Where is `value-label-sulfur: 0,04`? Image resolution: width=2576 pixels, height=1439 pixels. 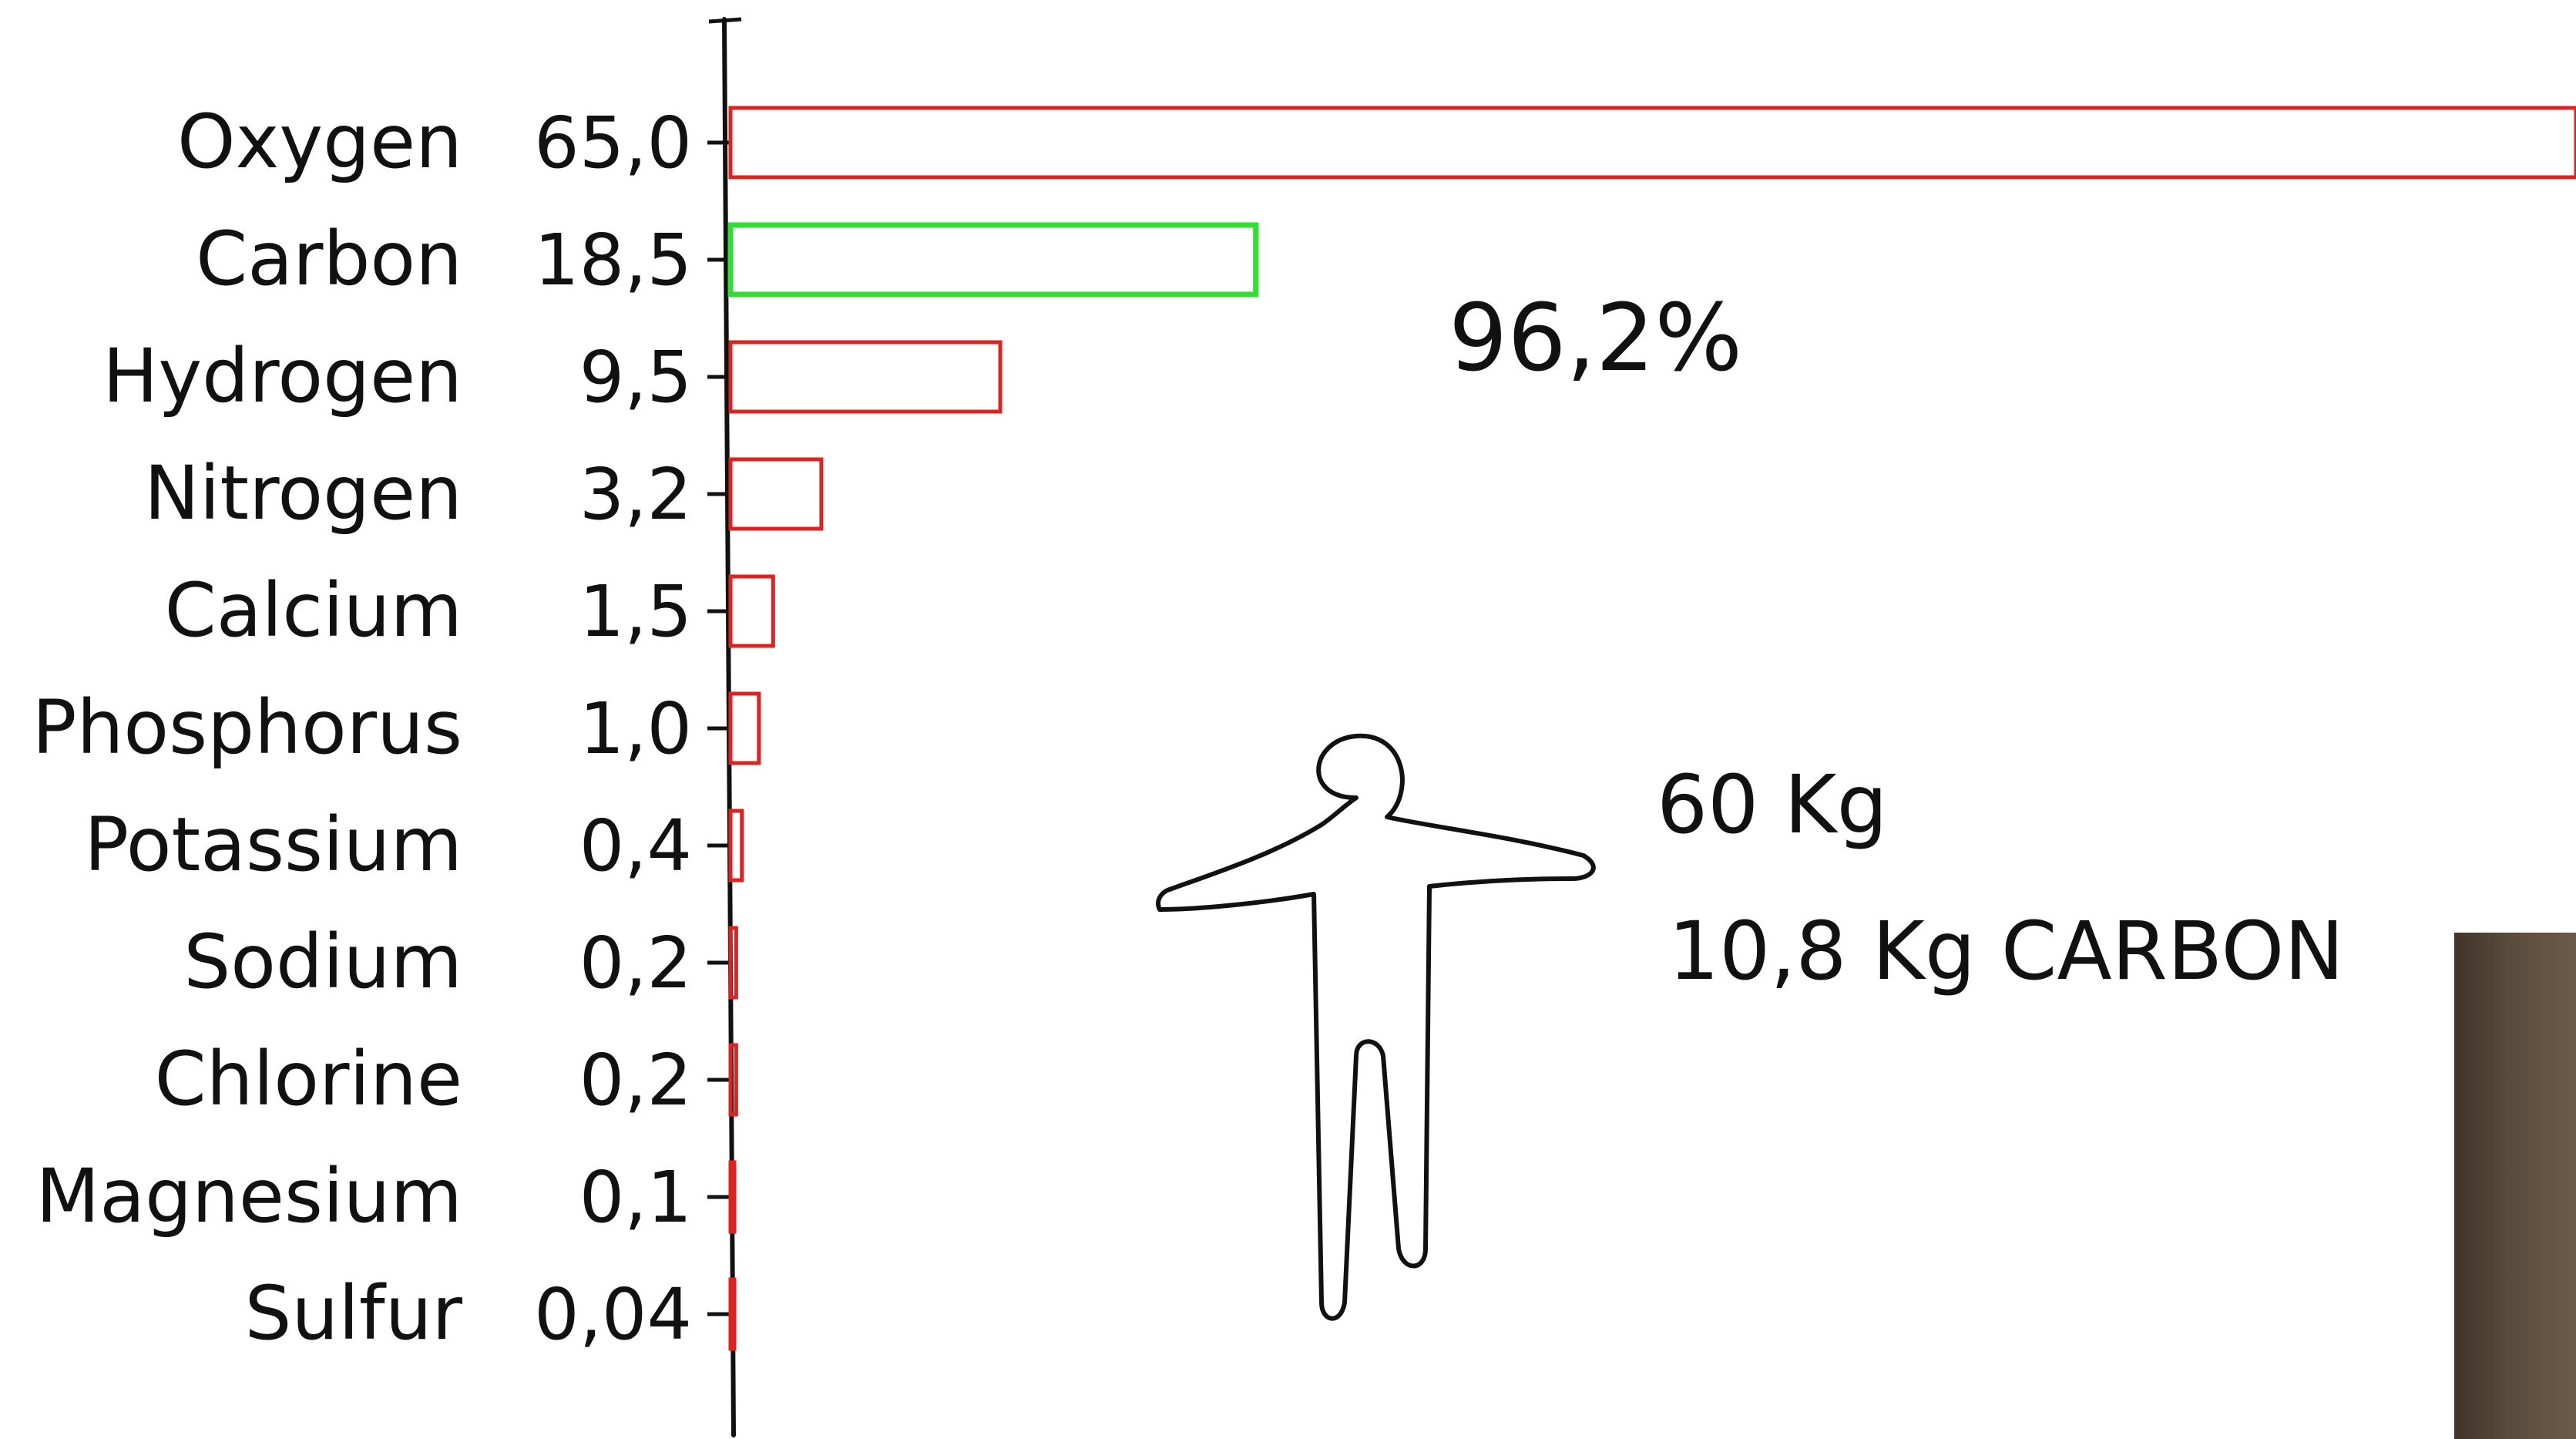 value-label-sulfur: 0,04 is located at coordinates (613, 1314).